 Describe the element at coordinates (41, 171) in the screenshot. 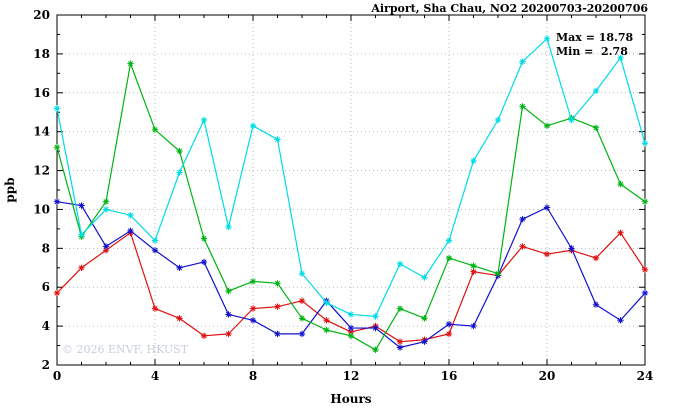

I see `y-tick-label: 12` at that location.